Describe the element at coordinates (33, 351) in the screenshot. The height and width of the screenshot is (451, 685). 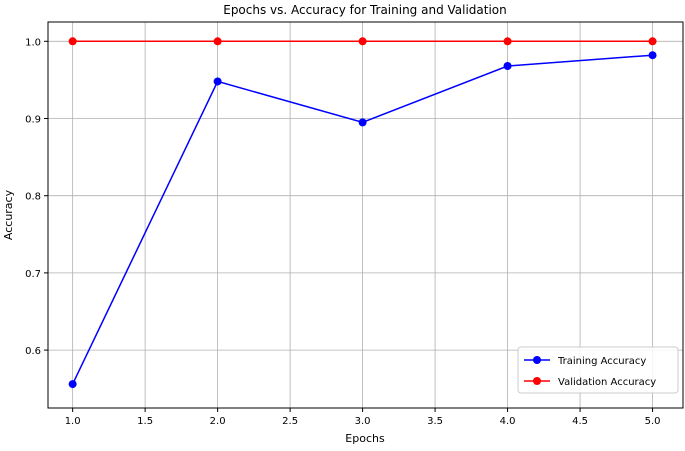
I see `y-tick-label: 0.6` at that location.